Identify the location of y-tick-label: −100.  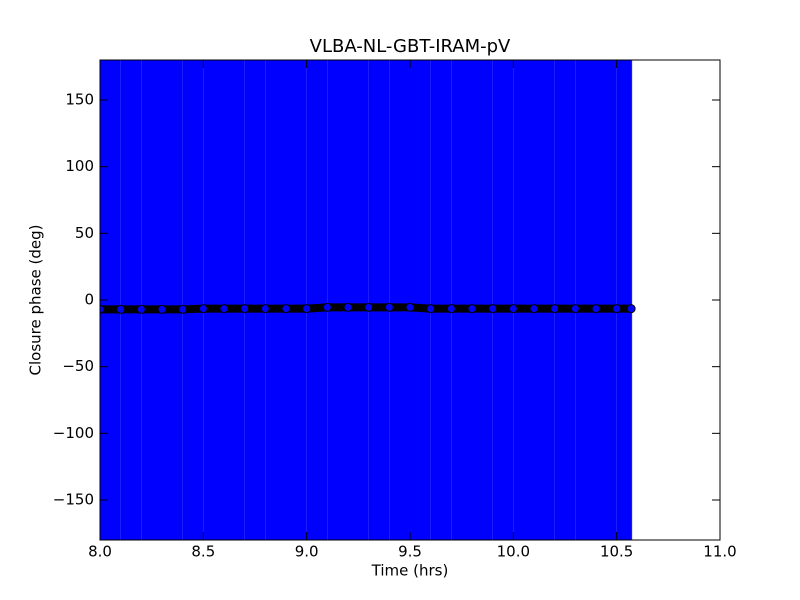
(73, 433).